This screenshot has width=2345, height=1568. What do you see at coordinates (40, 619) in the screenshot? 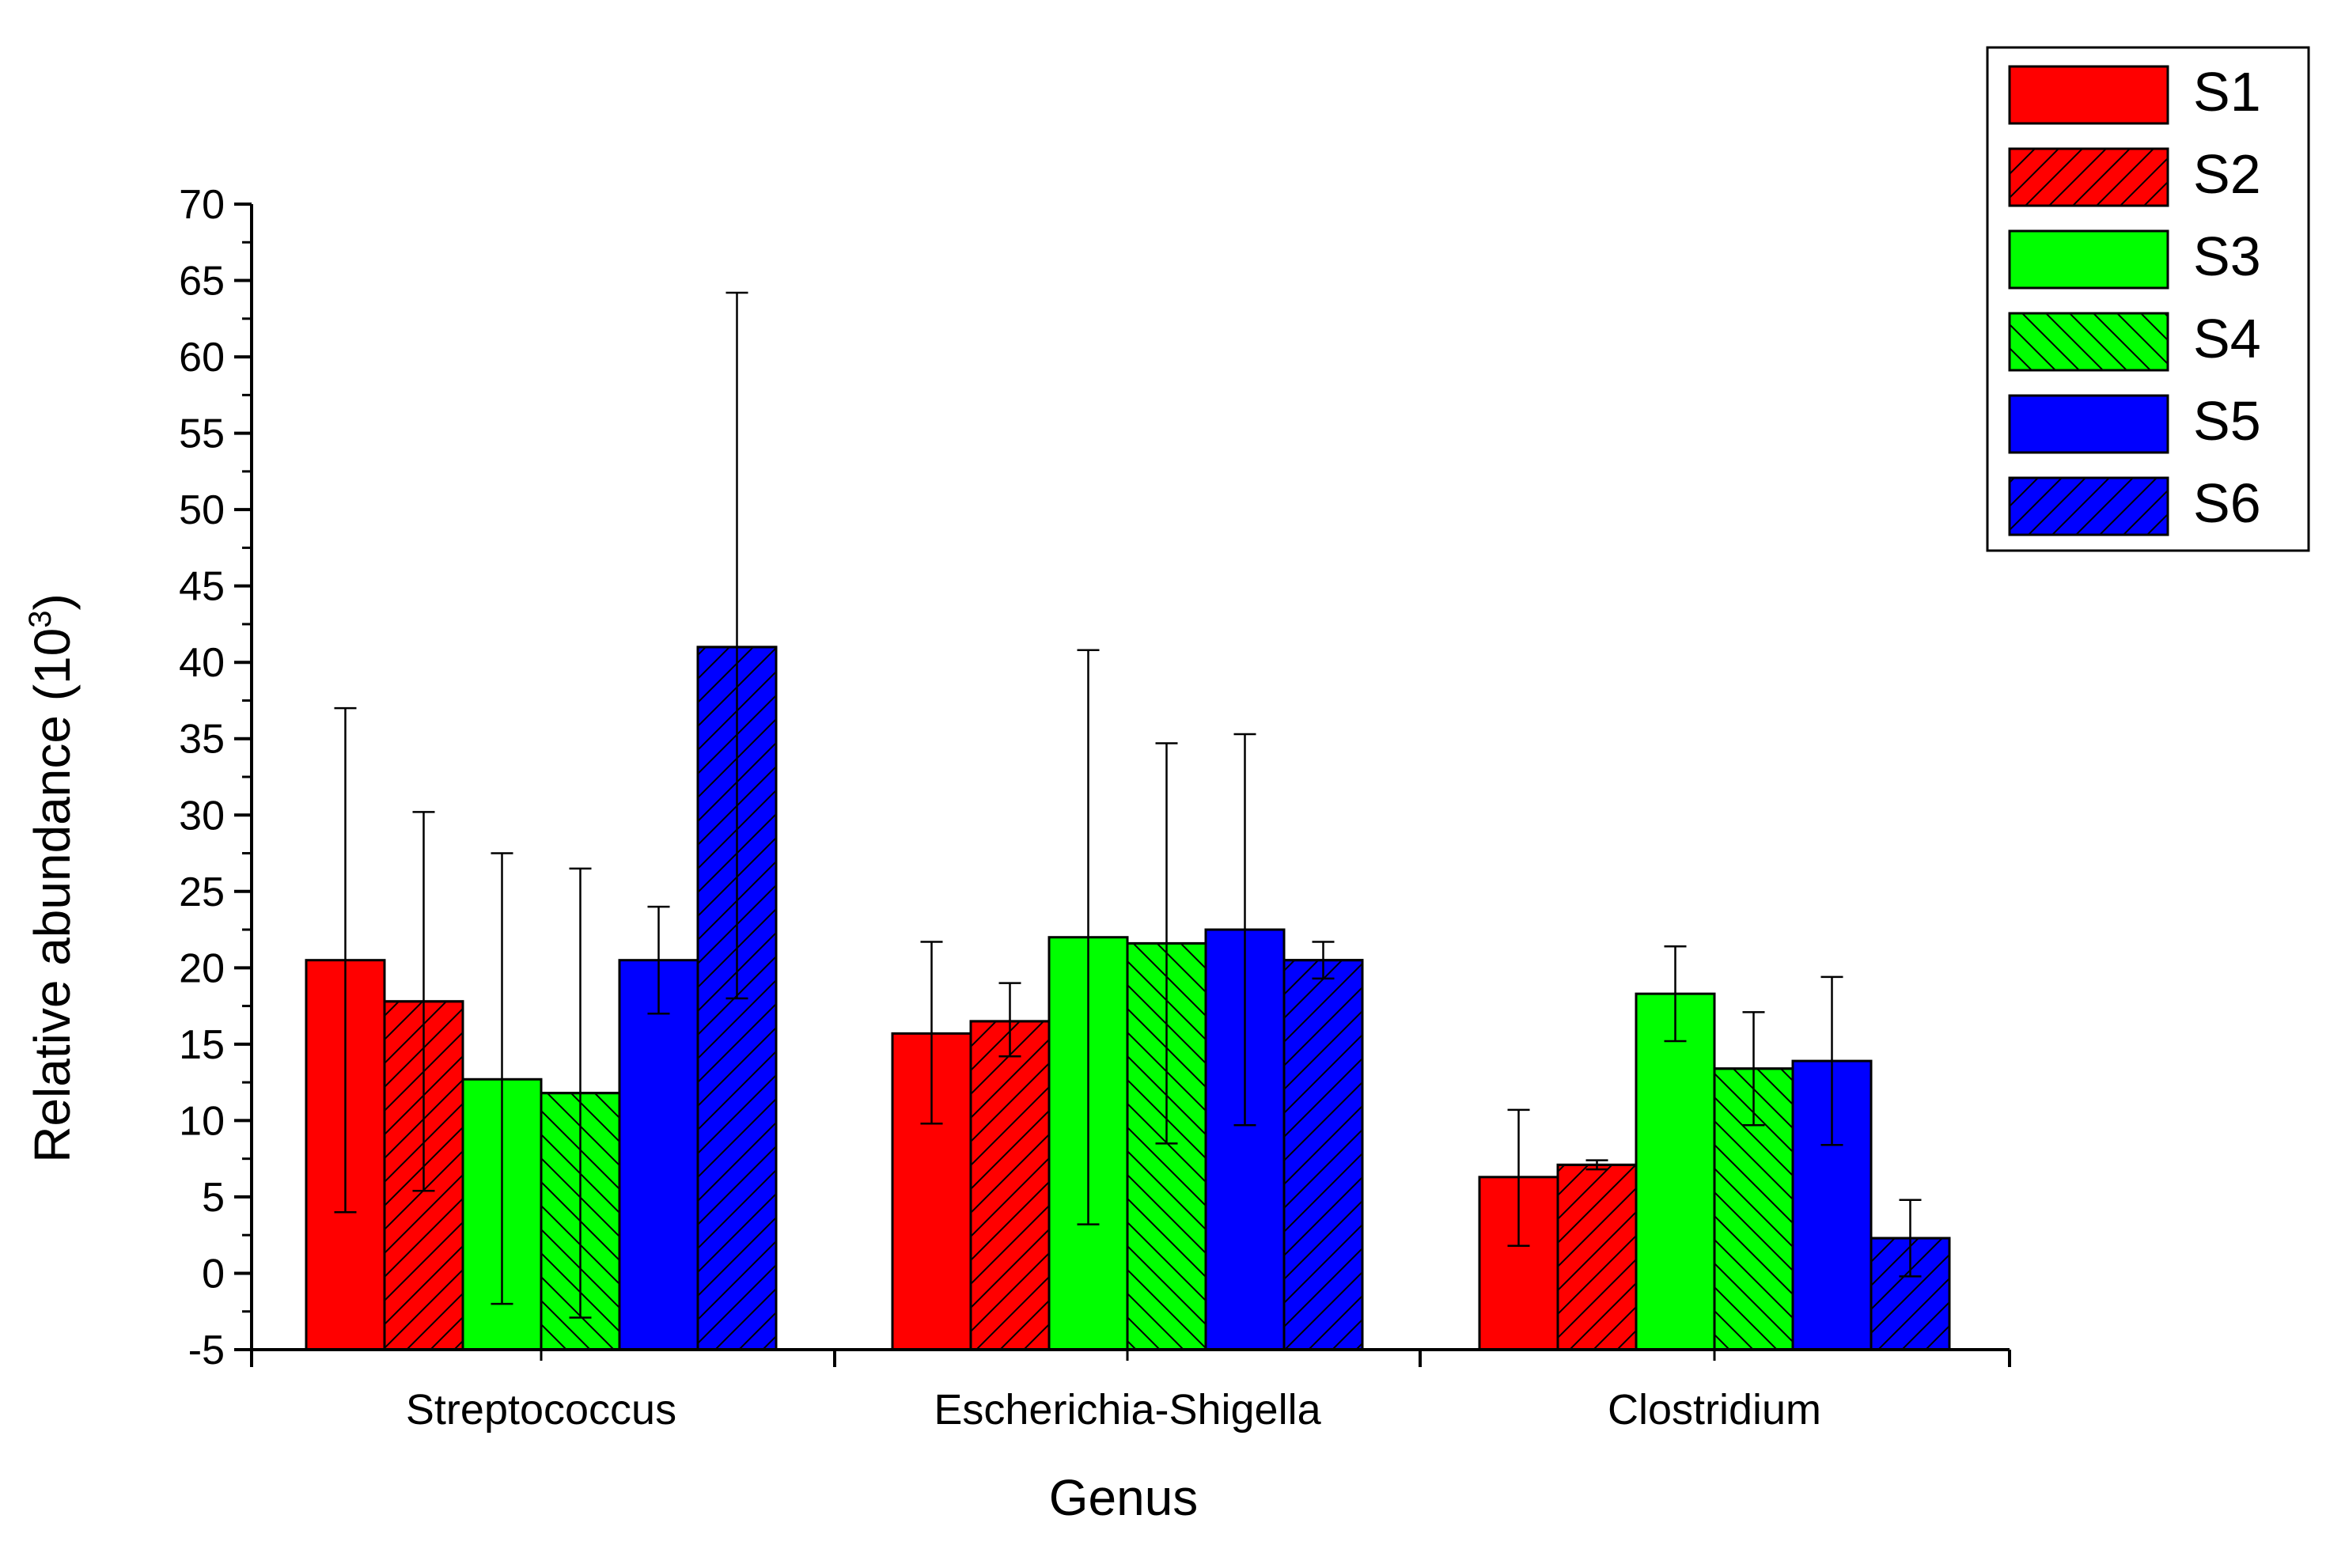
I see `y-axis-title-exponent: 3` at bounding box center [40, 619].